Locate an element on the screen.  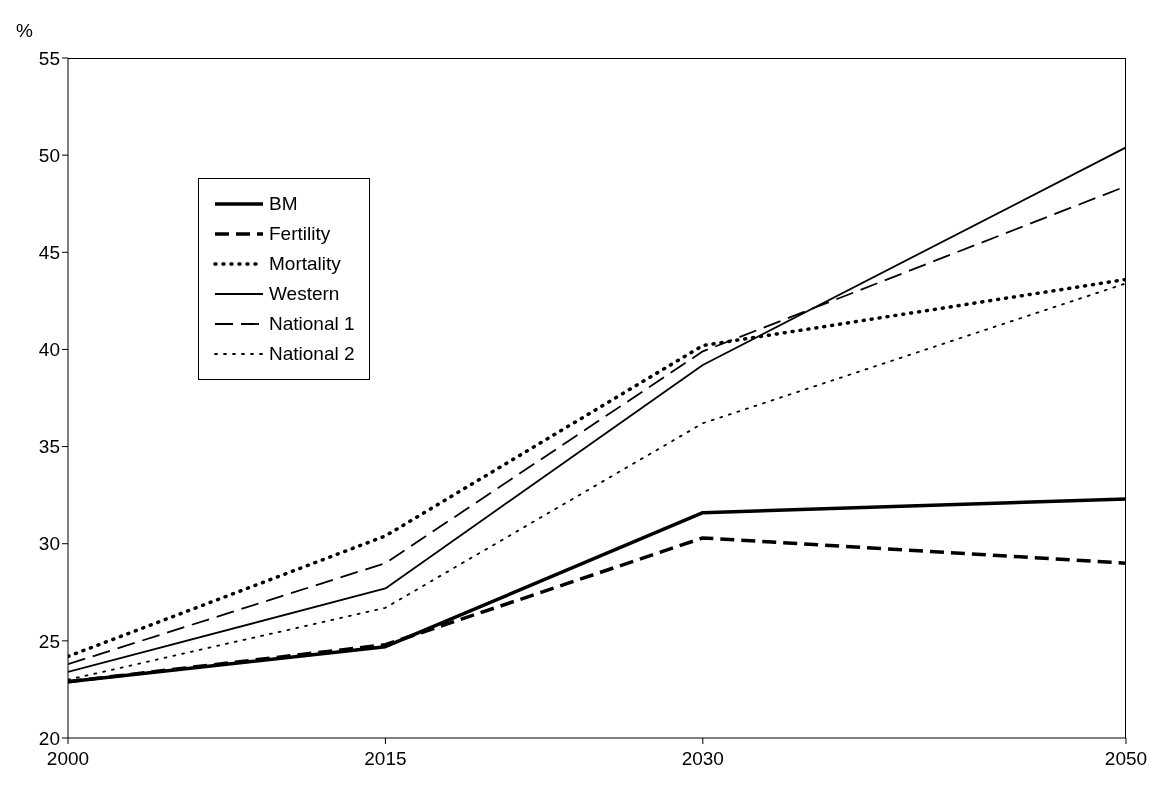
legend-label: National 1 is located at coordinates (312, 324).